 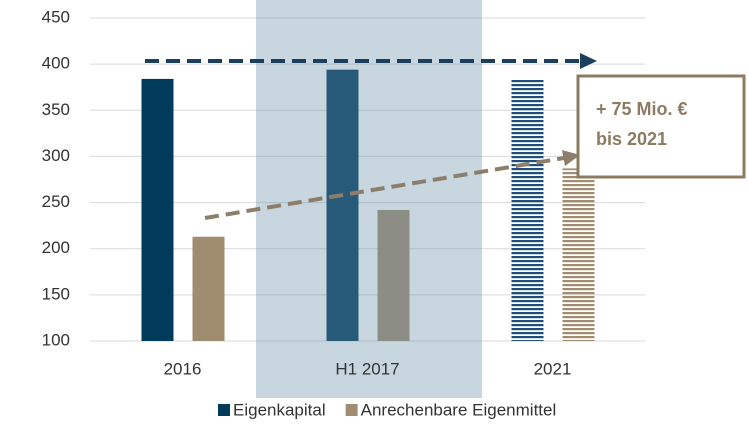 I want to click on x-tick-label: H1 2017, so click(x=367, y=368).